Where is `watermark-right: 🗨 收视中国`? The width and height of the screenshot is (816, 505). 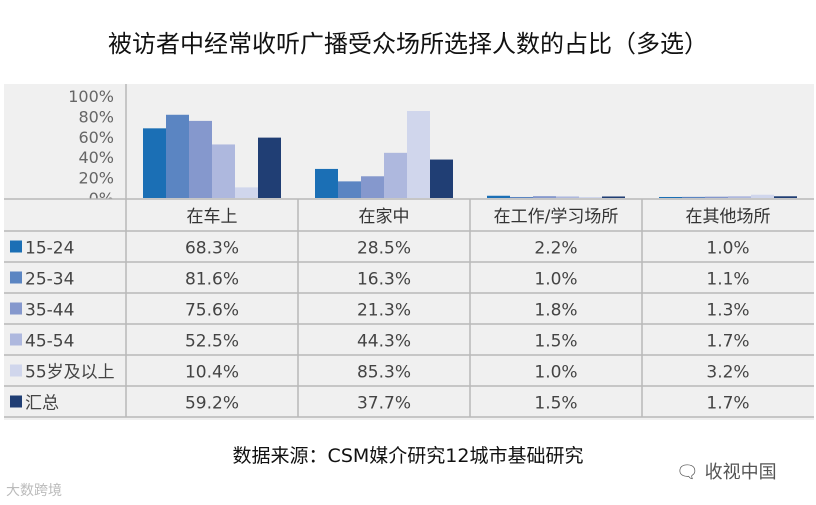
watermark-right: 🗨 收视中国 is located at coordinates (726, 471).